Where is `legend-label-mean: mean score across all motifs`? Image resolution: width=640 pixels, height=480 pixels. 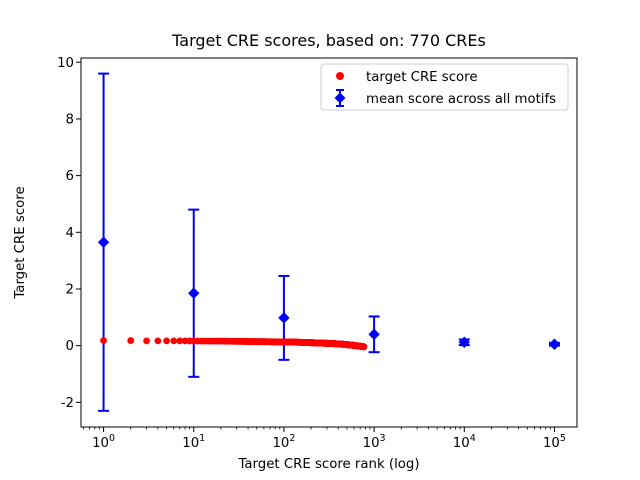
legend-label-mean: mean score across all motifs is located at coordinates (461, 99).